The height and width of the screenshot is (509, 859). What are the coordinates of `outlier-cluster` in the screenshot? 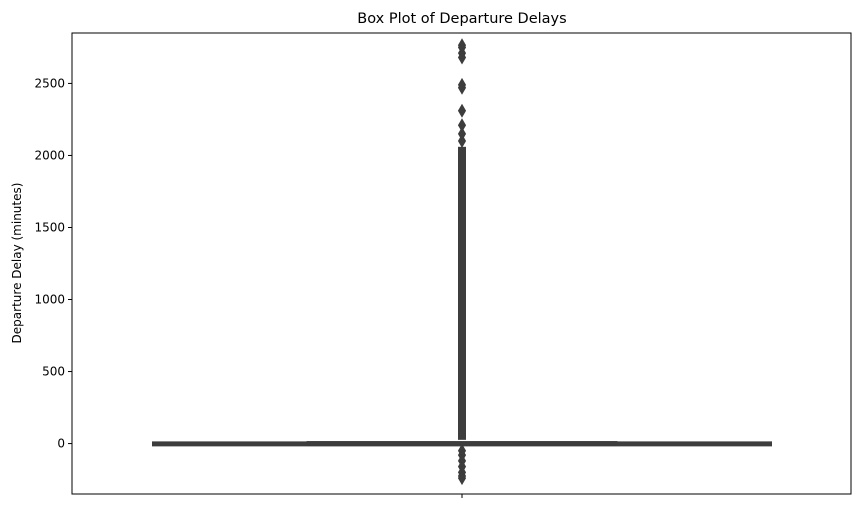 It's located at (462, 293).